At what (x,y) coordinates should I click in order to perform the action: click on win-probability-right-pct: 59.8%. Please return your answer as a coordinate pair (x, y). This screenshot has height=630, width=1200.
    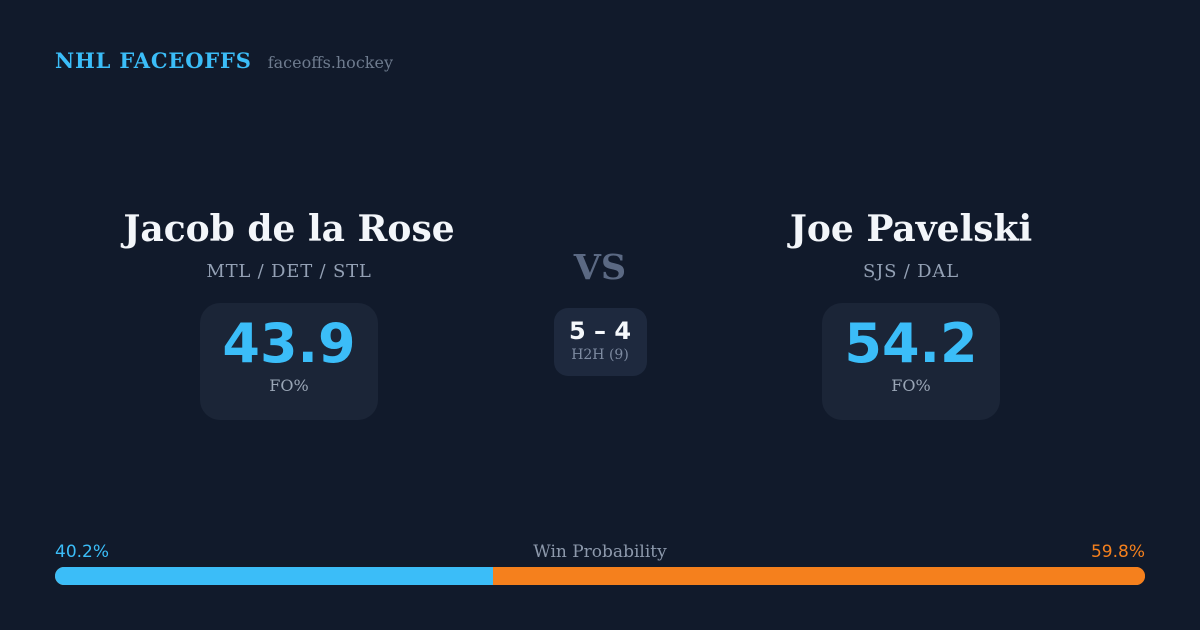
    Looking at the image, I should click on (1117, 552).